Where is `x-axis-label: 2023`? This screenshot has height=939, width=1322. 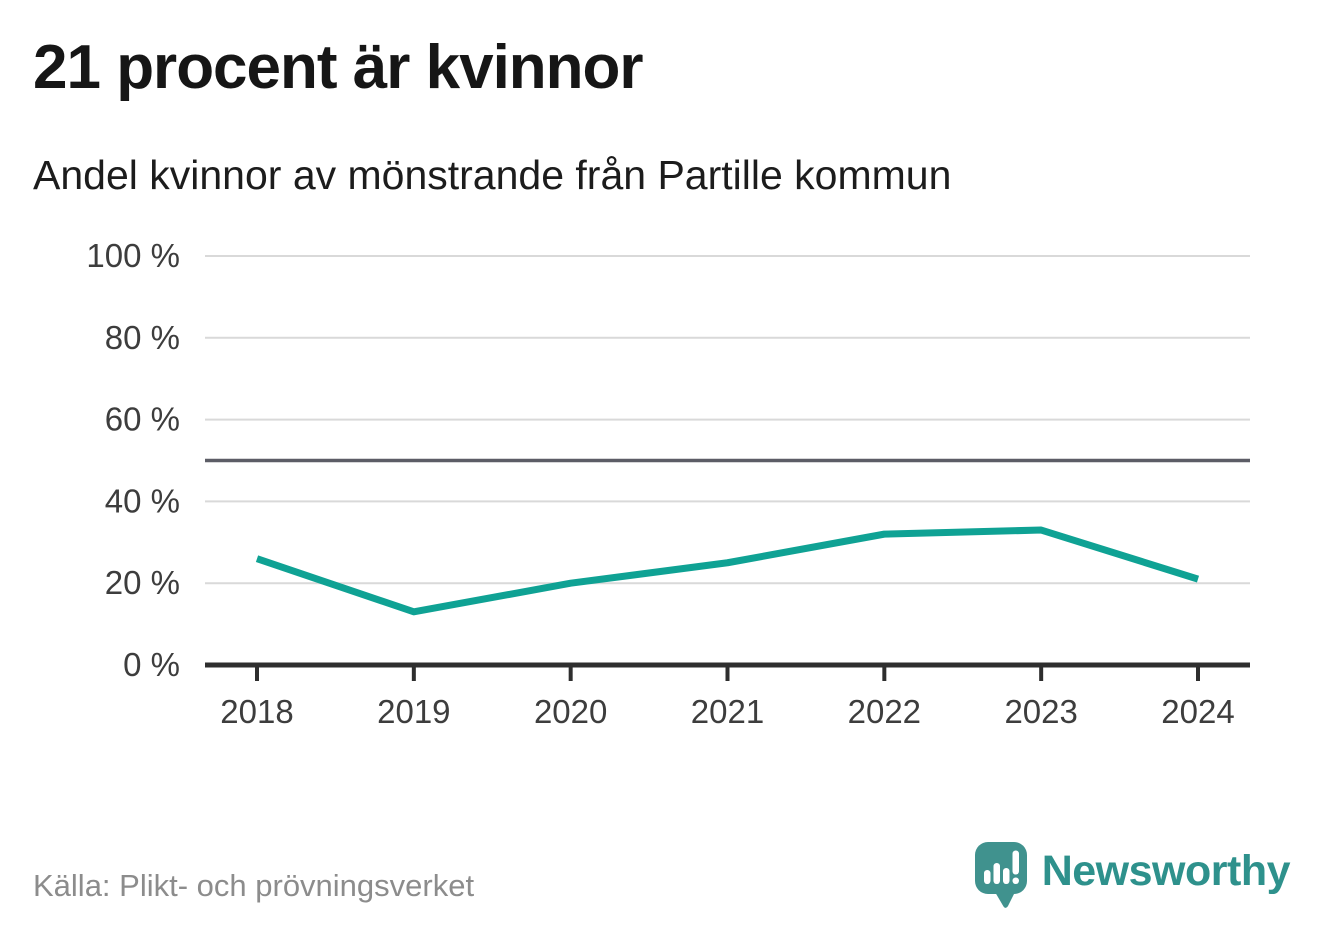 x-axis-label: 2023 is located at coordinates (1040, 711).